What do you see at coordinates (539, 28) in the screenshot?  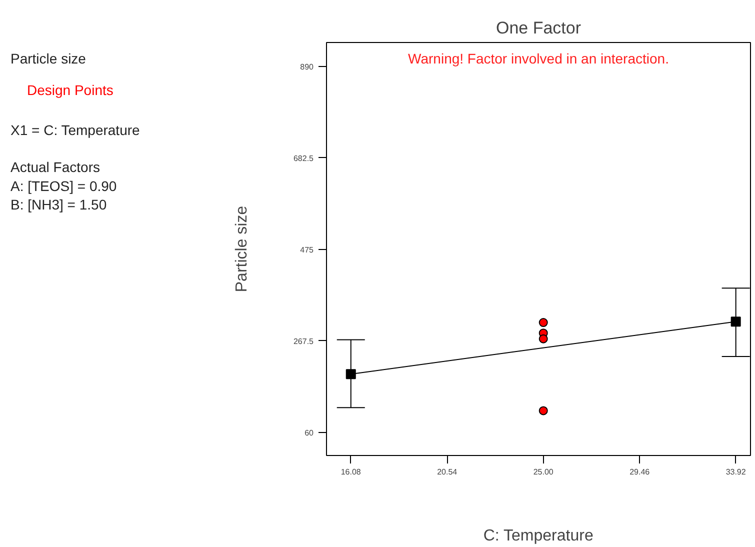 I see `chart-title: One Factor` at bounding box center [539, 28].